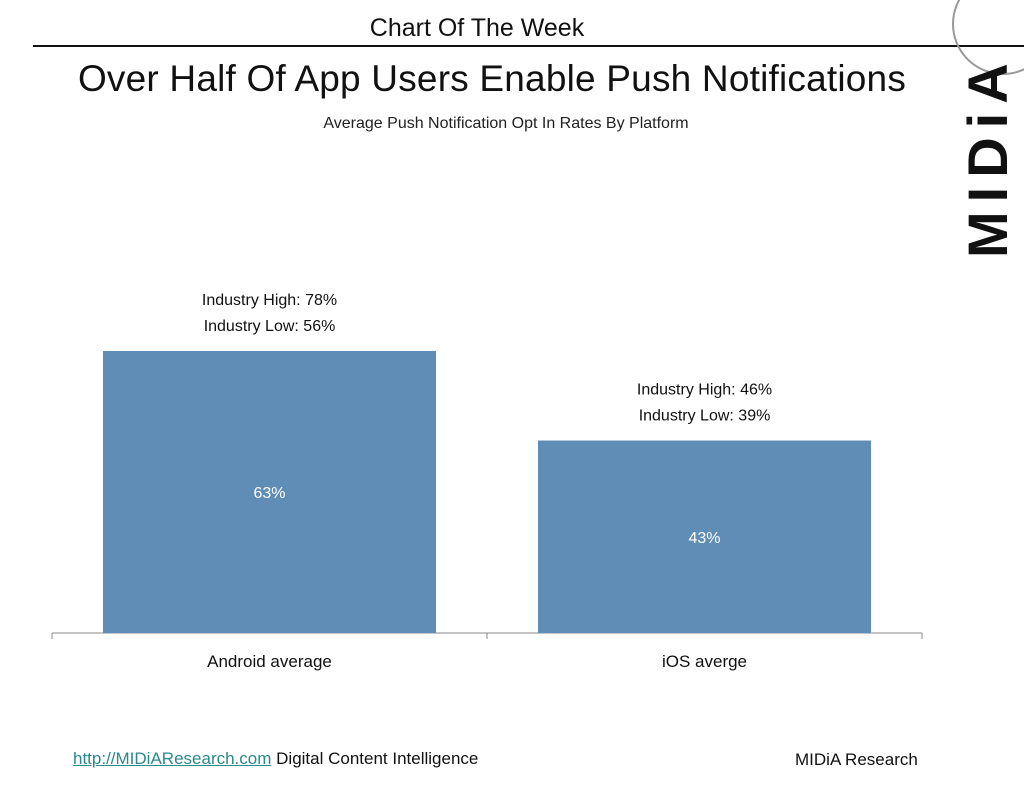 This screenshot has width=1024, height=785. I want to click on x-tick-label: Android average, so click(269, 661).